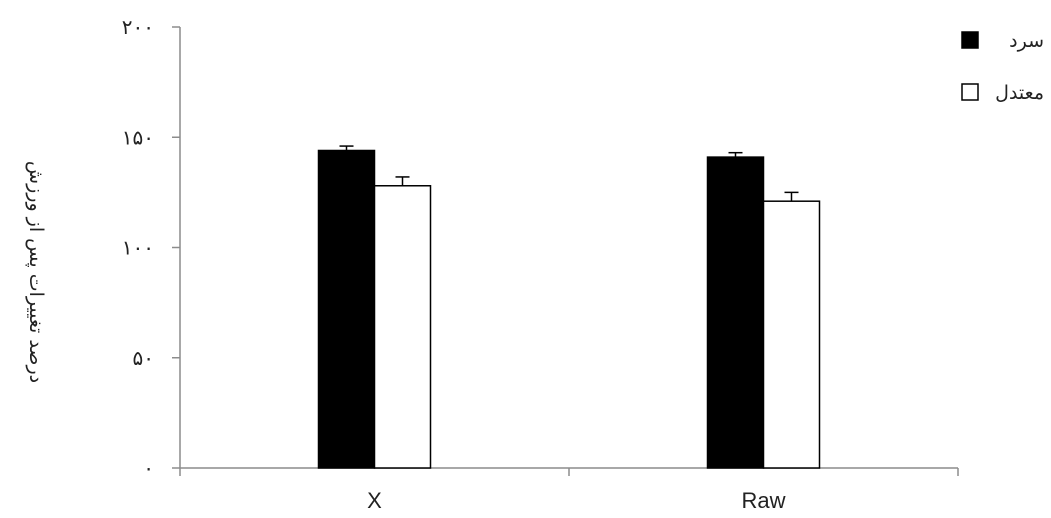 The image size is (1051, 518). I want to click on legend-label: سرد, so click(1026, 41).